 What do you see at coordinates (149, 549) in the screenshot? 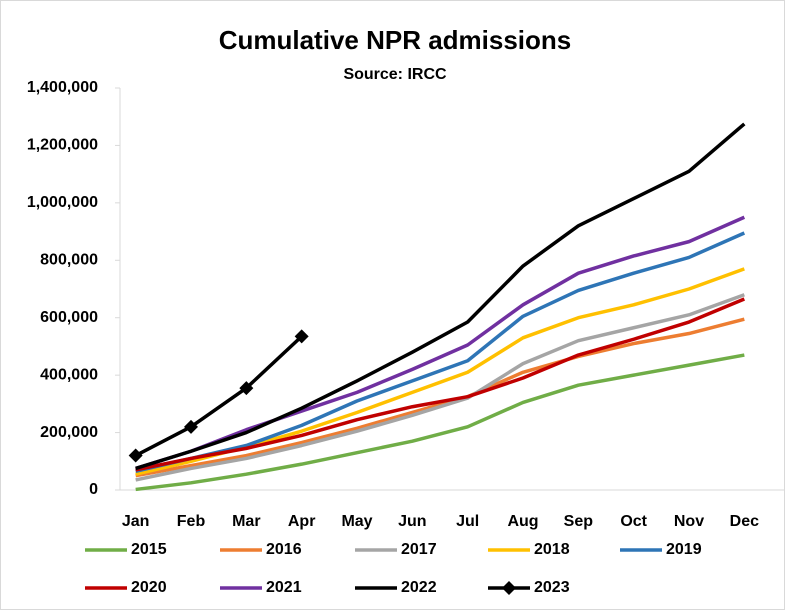
I see `legend-label: 2015` at bounding box center [149, 549].